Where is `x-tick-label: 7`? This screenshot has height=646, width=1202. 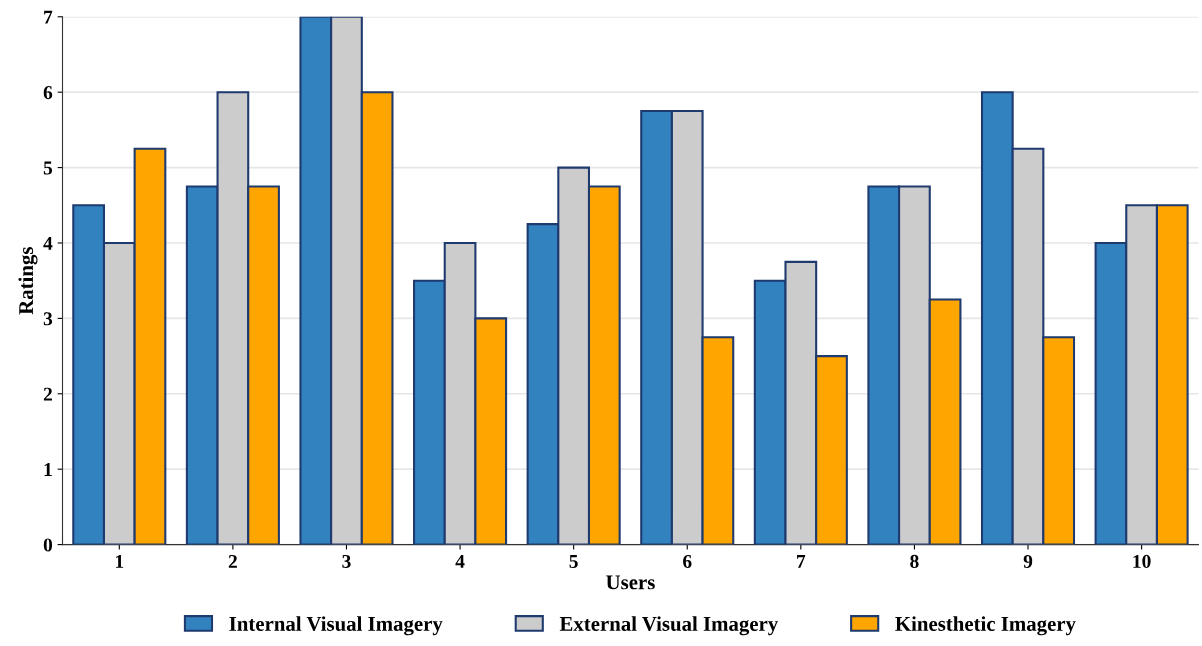
x-tick-label: 7 is located at coordinates (801, 561).